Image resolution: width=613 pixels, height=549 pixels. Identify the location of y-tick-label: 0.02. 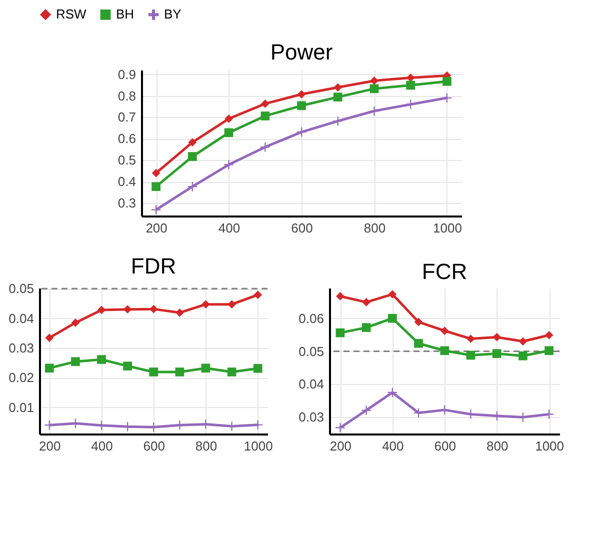
(21, 378).